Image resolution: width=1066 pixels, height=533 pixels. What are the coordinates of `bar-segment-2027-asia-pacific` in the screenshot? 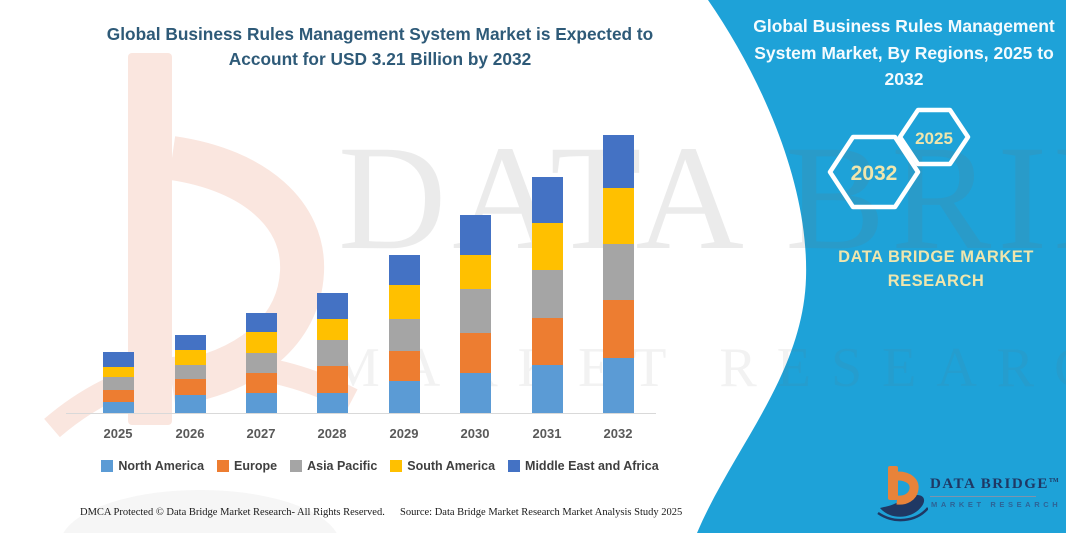 It's located at (261, 363).